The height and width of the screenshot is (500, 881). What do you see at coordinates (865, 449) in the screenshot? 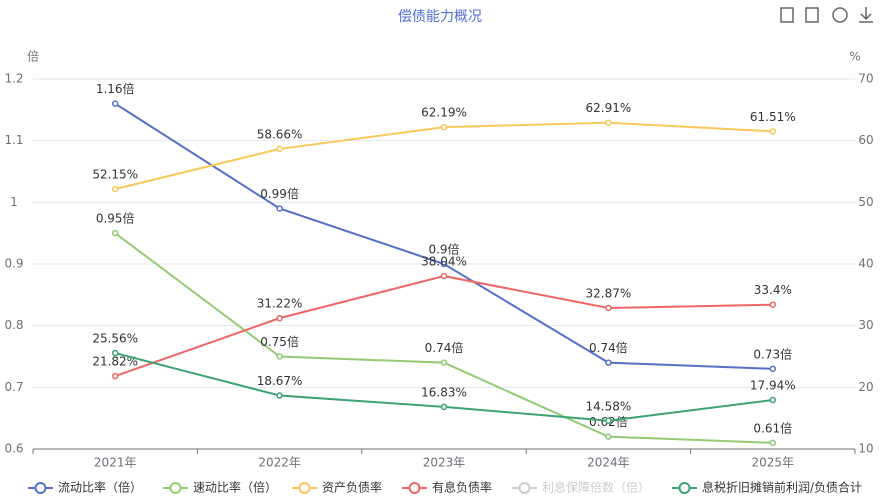
I see `y2-tick-label: 10` at bounding box center [865, 449].